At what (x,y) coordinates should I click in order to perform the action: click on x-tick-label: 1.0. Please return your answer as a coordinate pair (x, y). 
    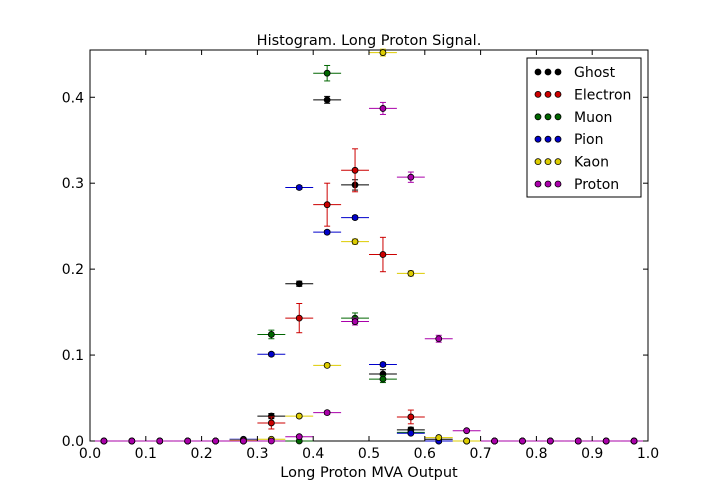
    Looking at the image, I should click on (648, 454).